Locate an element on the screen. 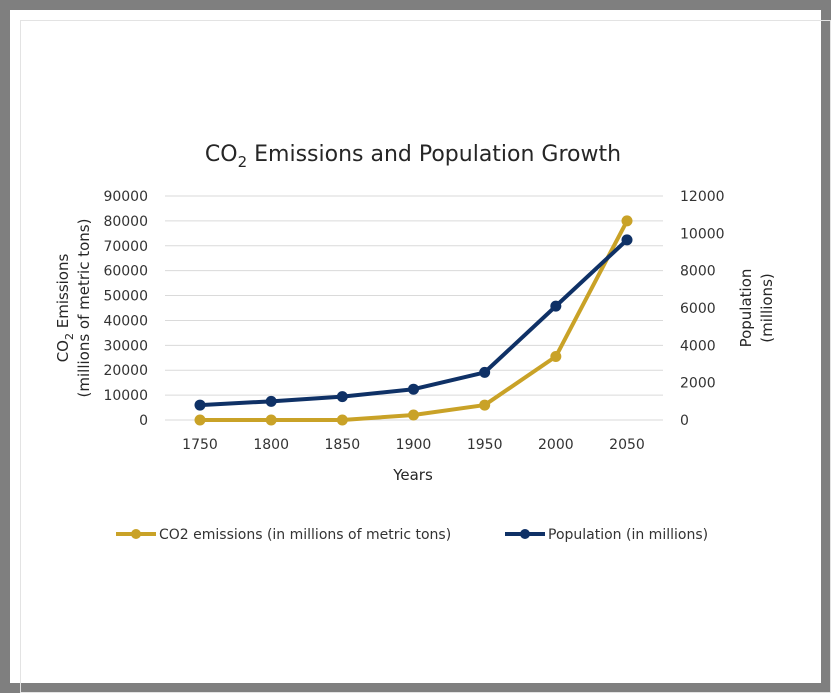 The image size is (831, 693). legend-item-population: Population (in millions) is located at coordinates (606, 535).